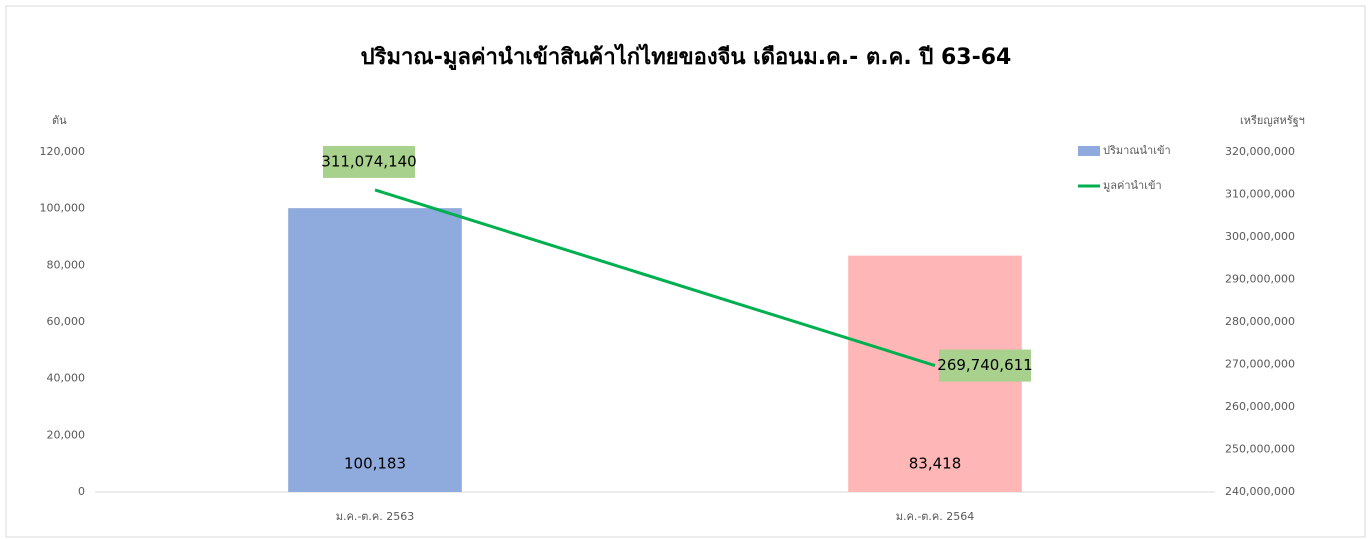 The image size is (1371, 539). Describe the element at coordinates (1260, 194) in the screenshot. I see `y2-tick-label: 310,000,000` at that location.